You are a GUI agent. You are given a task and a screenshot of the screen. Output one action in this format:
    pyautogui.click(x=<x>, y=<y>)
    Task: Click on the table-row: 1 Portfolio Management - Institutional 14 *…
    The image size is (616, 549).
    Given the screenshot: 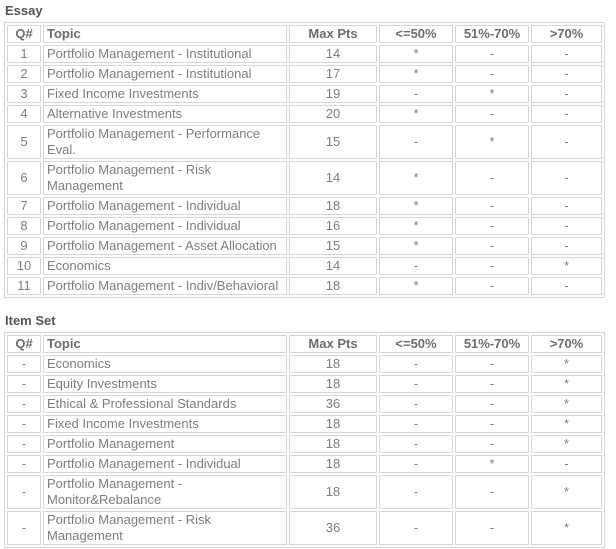 What is the action you would take?
    pyautogui.click(x=304, y=54)
    